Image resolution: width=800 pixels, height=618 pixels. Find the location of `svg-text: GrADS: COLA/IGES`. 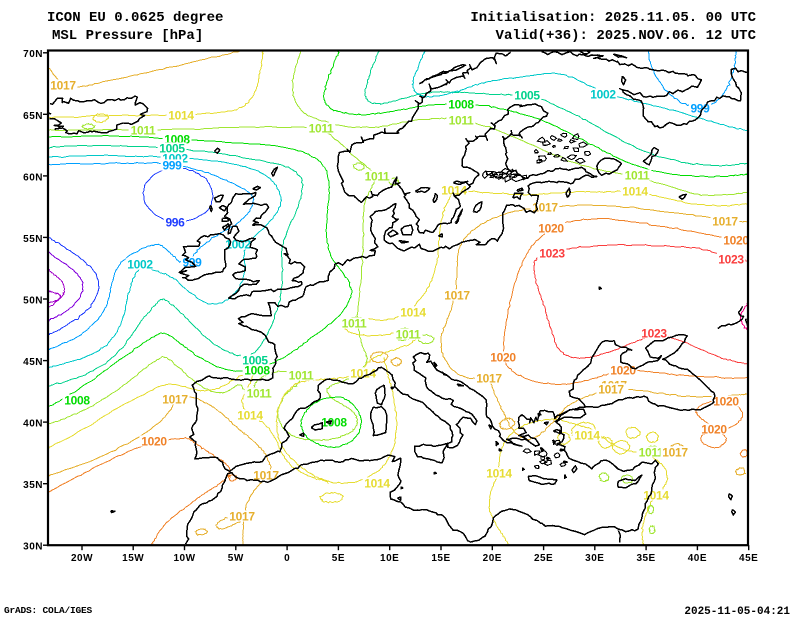

svg-text: GrADS: COLA/IGES is located at coordinates (48, 610).